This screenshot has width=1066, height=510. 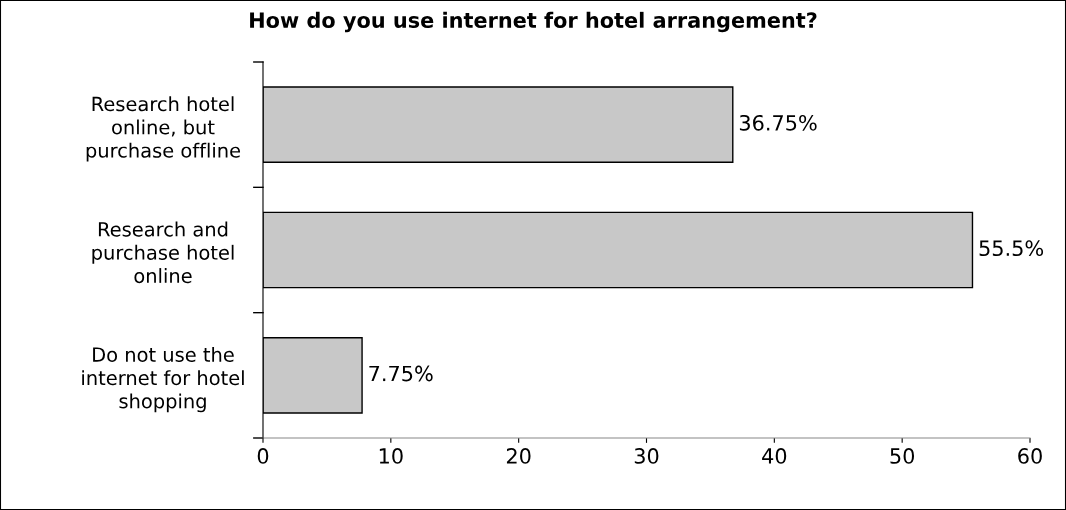 What do you see at coordinates (902, 456) in the screenshot?
I see `x-tick-label: 50` at bounding box center [902, 456].